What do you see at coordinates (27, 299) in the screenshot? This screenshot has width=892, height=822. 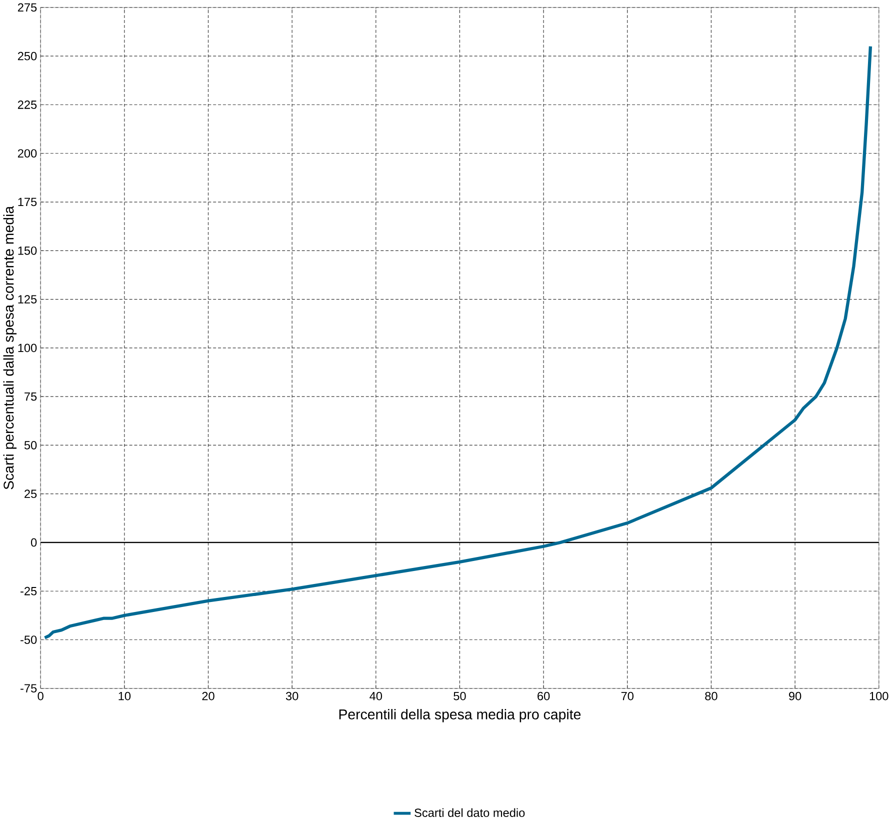 I see `y-tick-label: 125` at bounding box center [27, 299].